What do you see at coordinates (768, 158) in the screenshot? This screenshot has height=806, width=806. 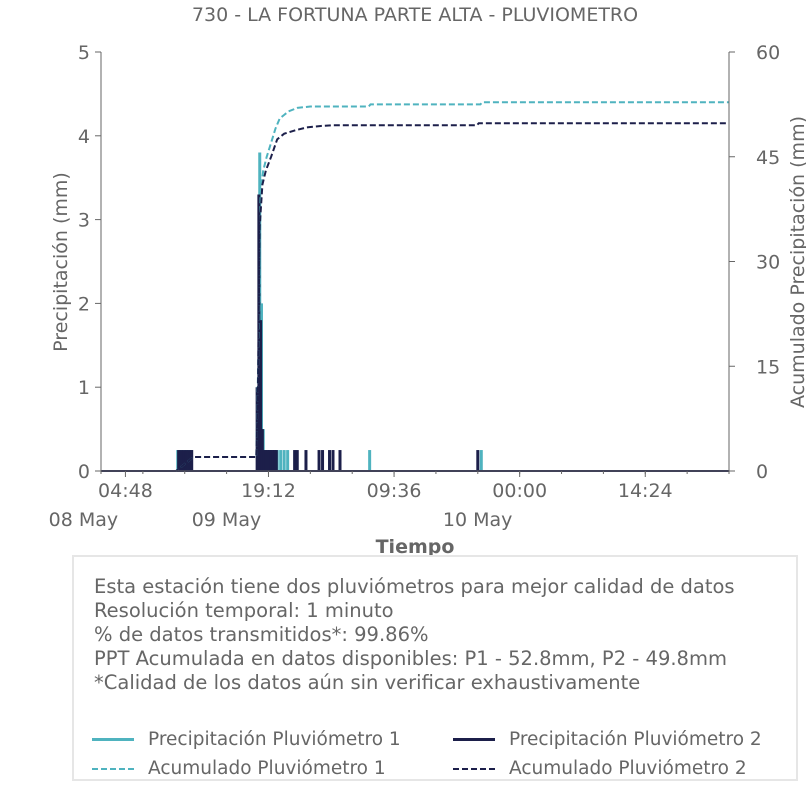 I see `y2-tick-label: 45` at bounding box center [768, 158].